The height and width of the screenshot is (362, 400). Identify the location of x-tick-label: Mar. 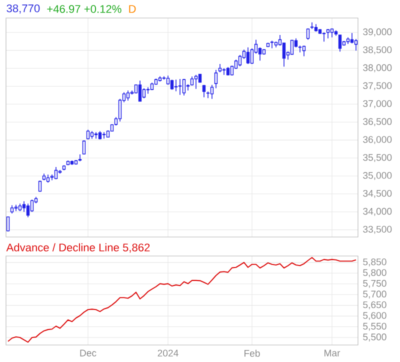
(332, 353).